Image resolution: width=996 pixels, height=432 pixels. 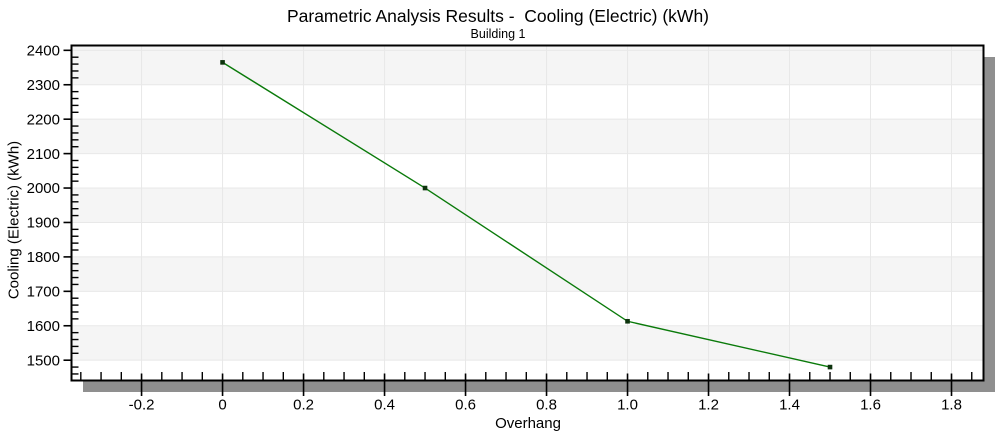 What do you see at coordinates (43, 257) in the screenshot?
I see `y-tick-label: 1800` at bounding box center [43, 257].